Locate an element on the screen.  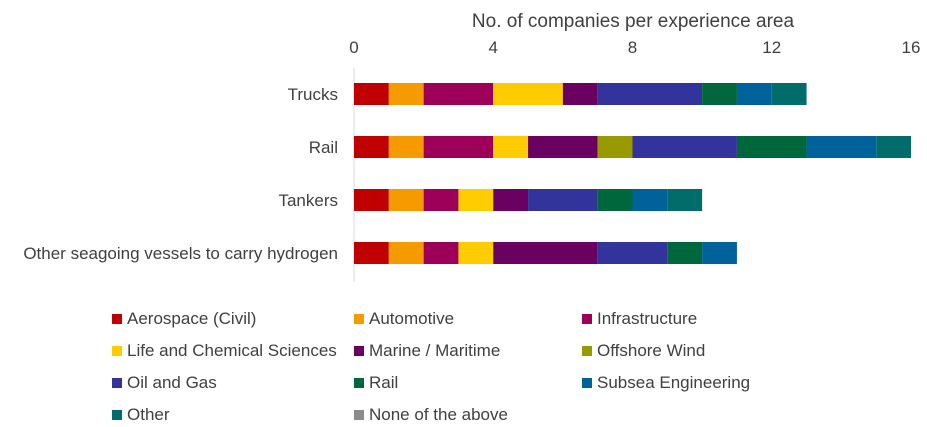
legend-item: Offshore Wind is located at coordinates (643, 351).